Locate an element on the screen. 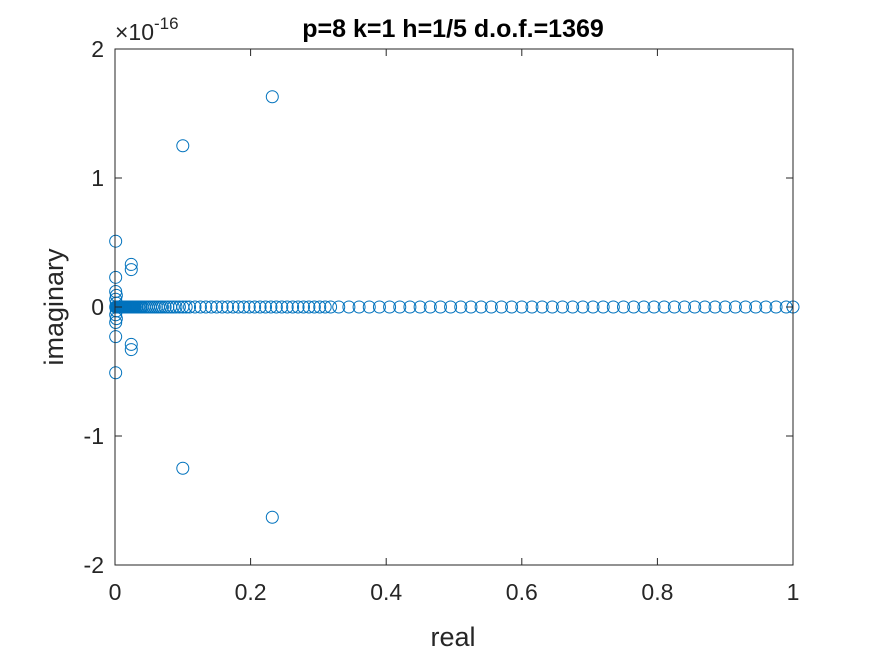  x-tick-label: 0.8 is located at coordinates (657, 592).